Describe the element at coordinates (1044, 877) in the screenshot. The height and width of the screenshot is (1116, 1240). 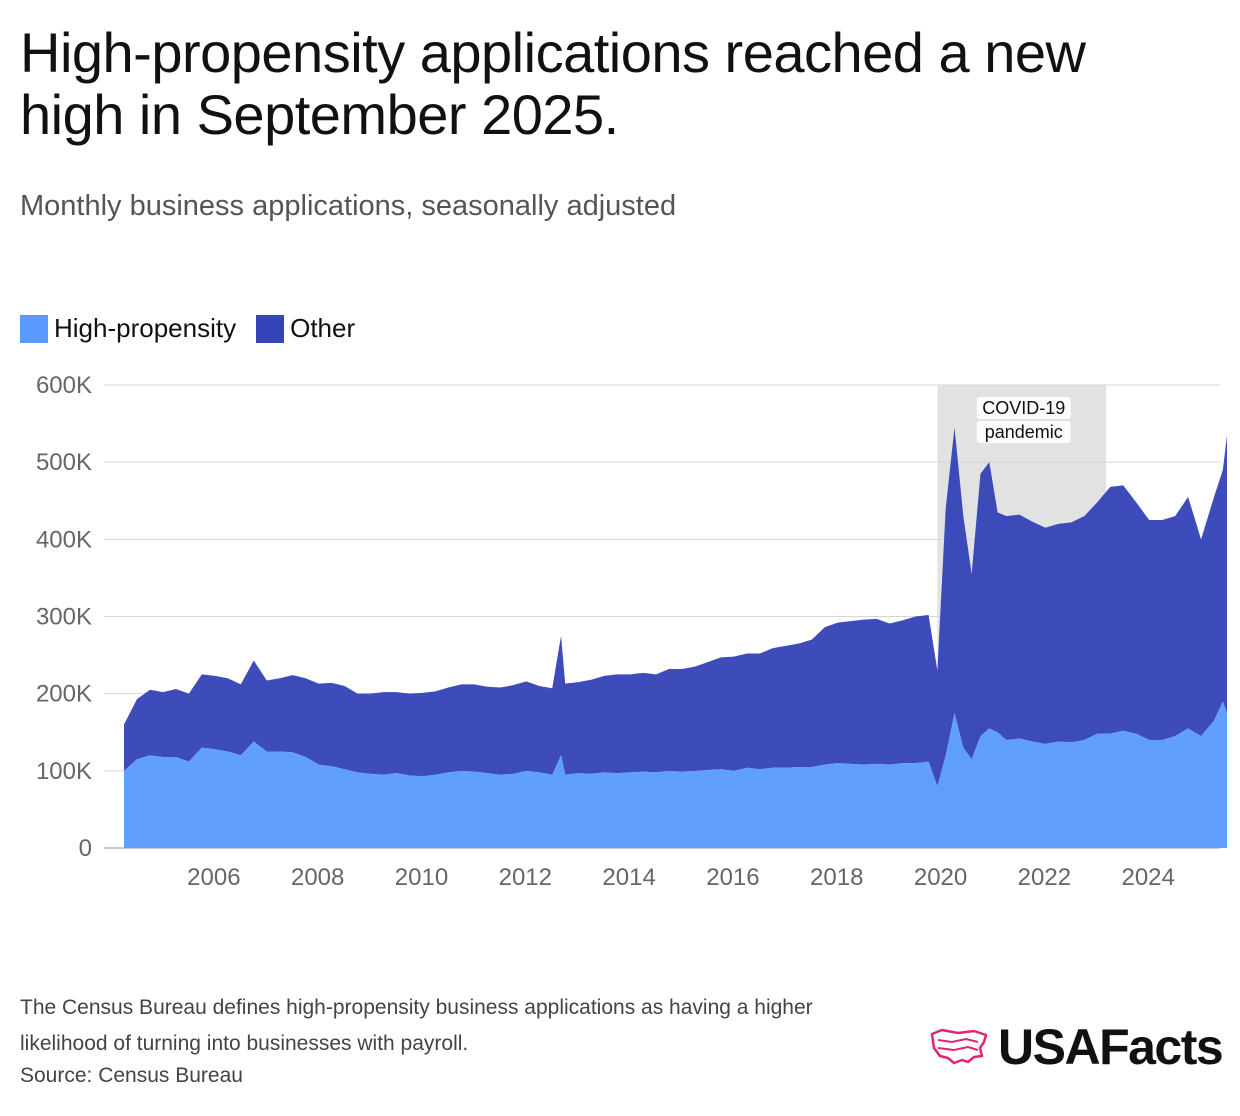
I see `x-tick-label: 2022` at that location.